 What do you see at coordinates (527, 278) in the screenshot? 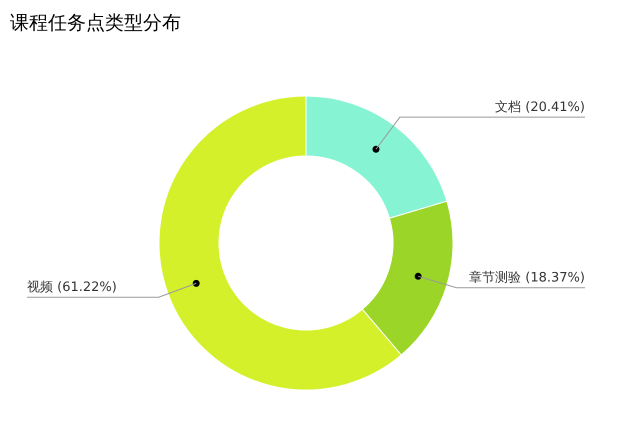
I see `slice-label: 章节测验 (18.37%)` at bounding box center [527, 278].